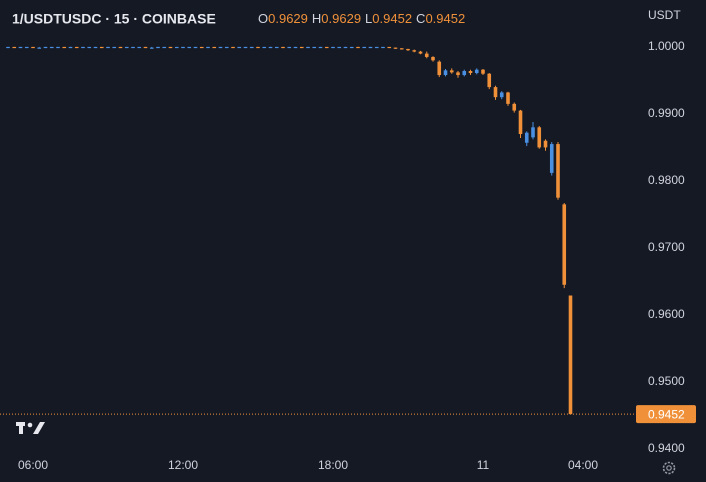  Describe the element at coordinates (666, 314) in the screenshot. I see `y-tick-label: 0.9600` at that location.